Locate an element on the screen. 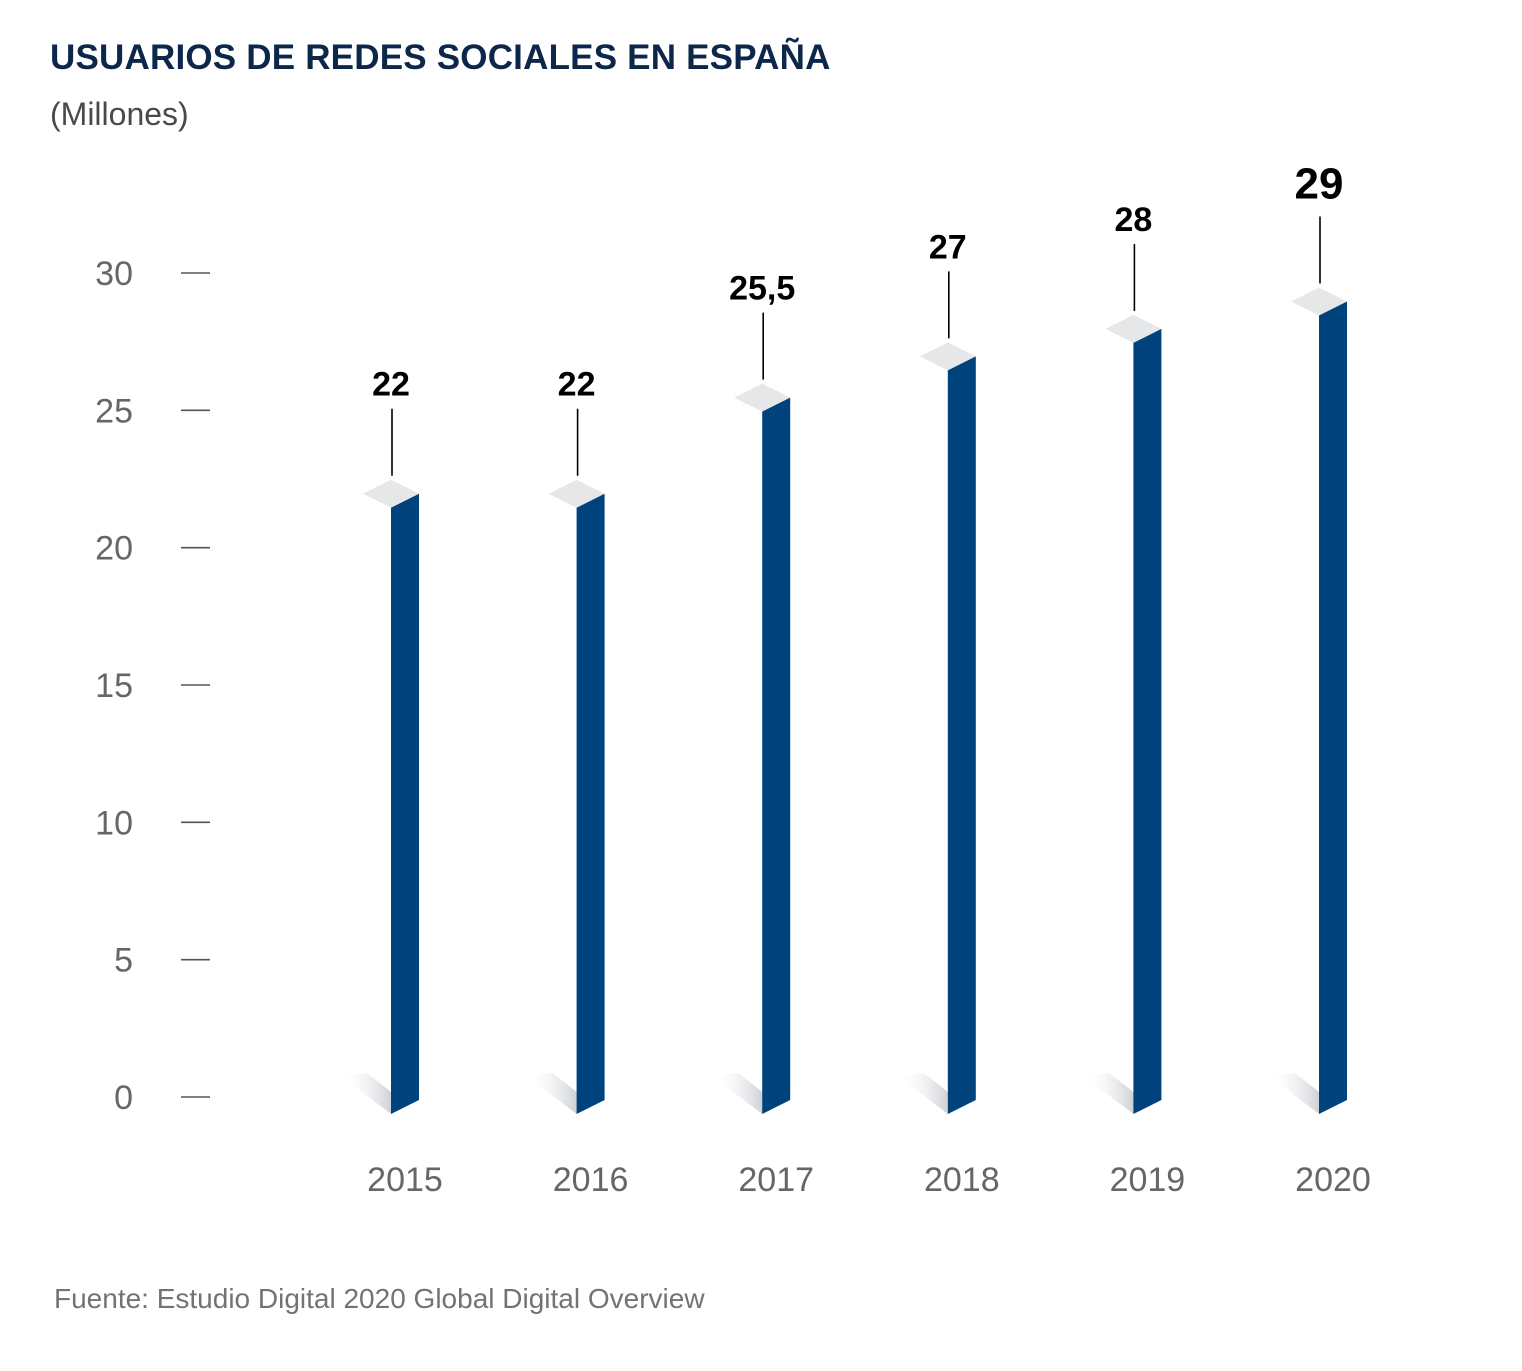 This screenshot has width=1522, height=1371. x-tick-label: 2019 is located at coordinates (1148, 1180).